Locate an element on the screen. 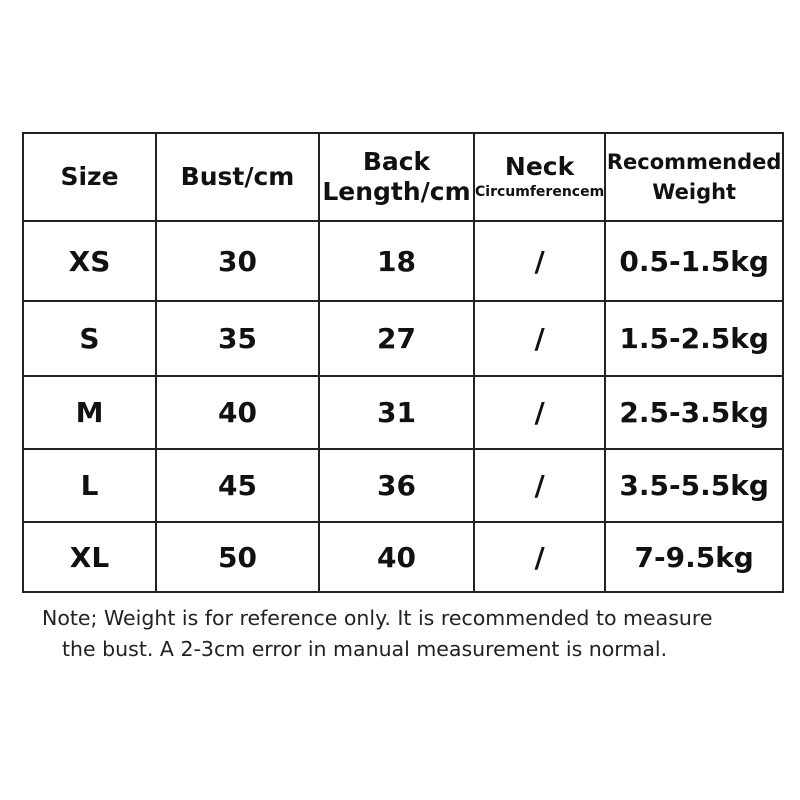 This screenshot has height=800, width=800. cell-weight: 1.5-2.5kg is located at coordinates (694, 338).